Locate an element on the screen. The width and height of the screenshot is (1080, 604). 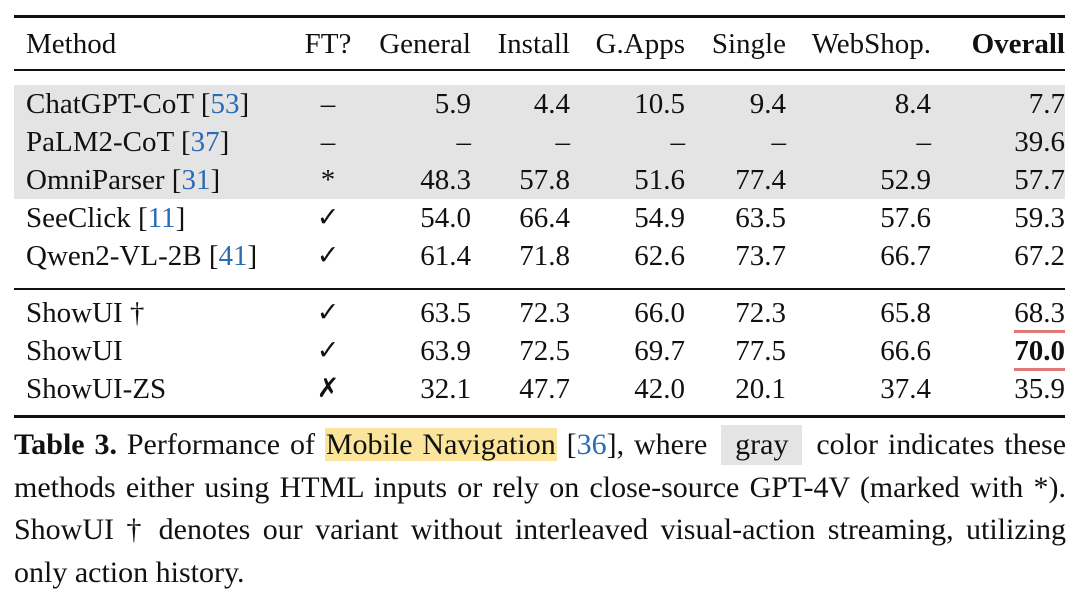
gapps-cell: 10.5 is located at coordinates (659, 104).